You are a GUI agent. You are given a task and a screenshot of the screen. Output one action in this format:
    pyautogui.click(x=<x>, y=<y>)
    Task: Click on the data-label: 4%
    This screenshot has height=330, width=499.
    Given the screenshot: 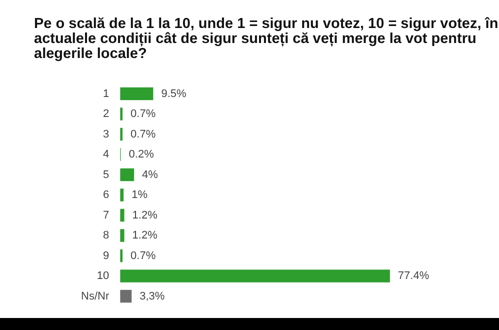 What is the action you would take?
    pyautogui.click(x=150, y=174)
    